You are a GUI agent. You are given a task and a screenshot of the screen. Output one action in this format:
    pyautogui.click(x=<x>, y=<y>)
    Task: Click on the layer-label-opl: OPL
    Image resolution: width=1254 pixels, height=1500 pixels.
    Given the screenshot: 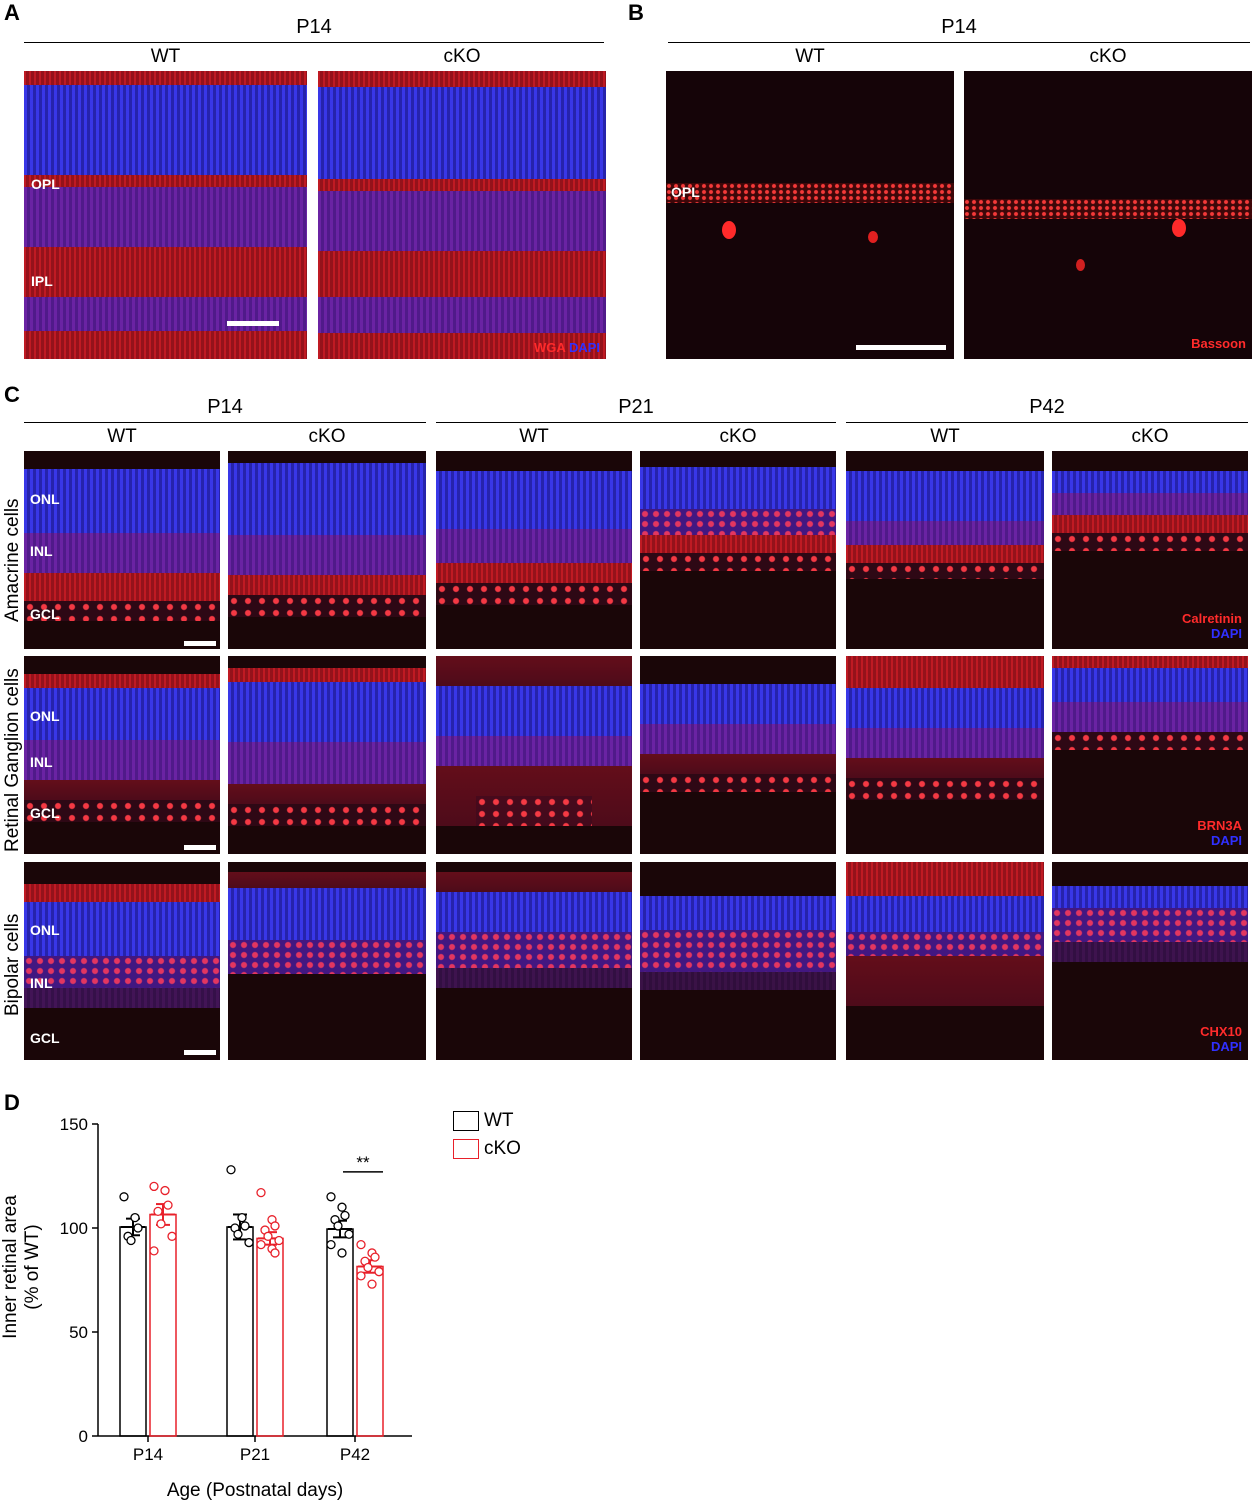 What is the action you would take?
    pyautogui.click(x=45, y=184)
    